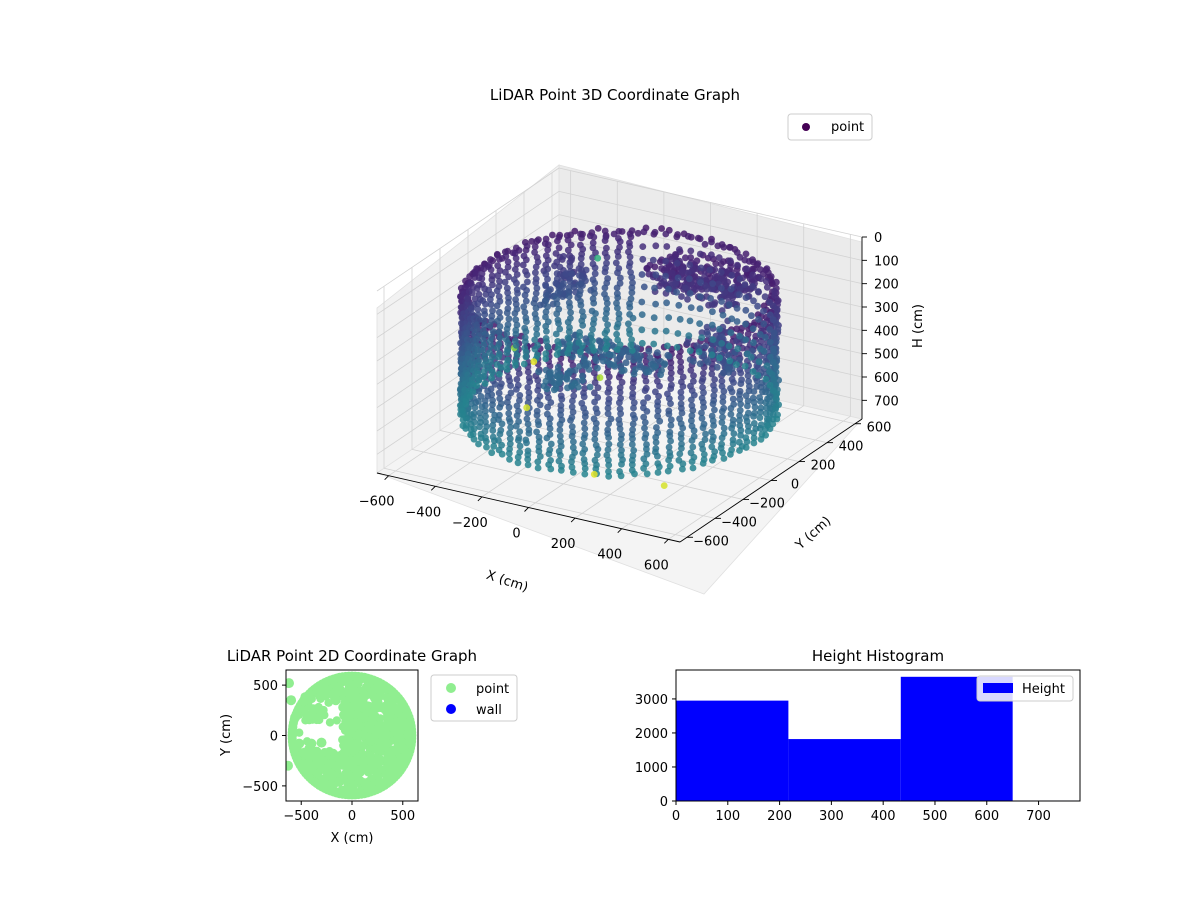 This screenshot has width=1200, height=900. I want to click on chart-3d-title: LiDAR Point 3D Coordinate Graph, so click(615, 95).